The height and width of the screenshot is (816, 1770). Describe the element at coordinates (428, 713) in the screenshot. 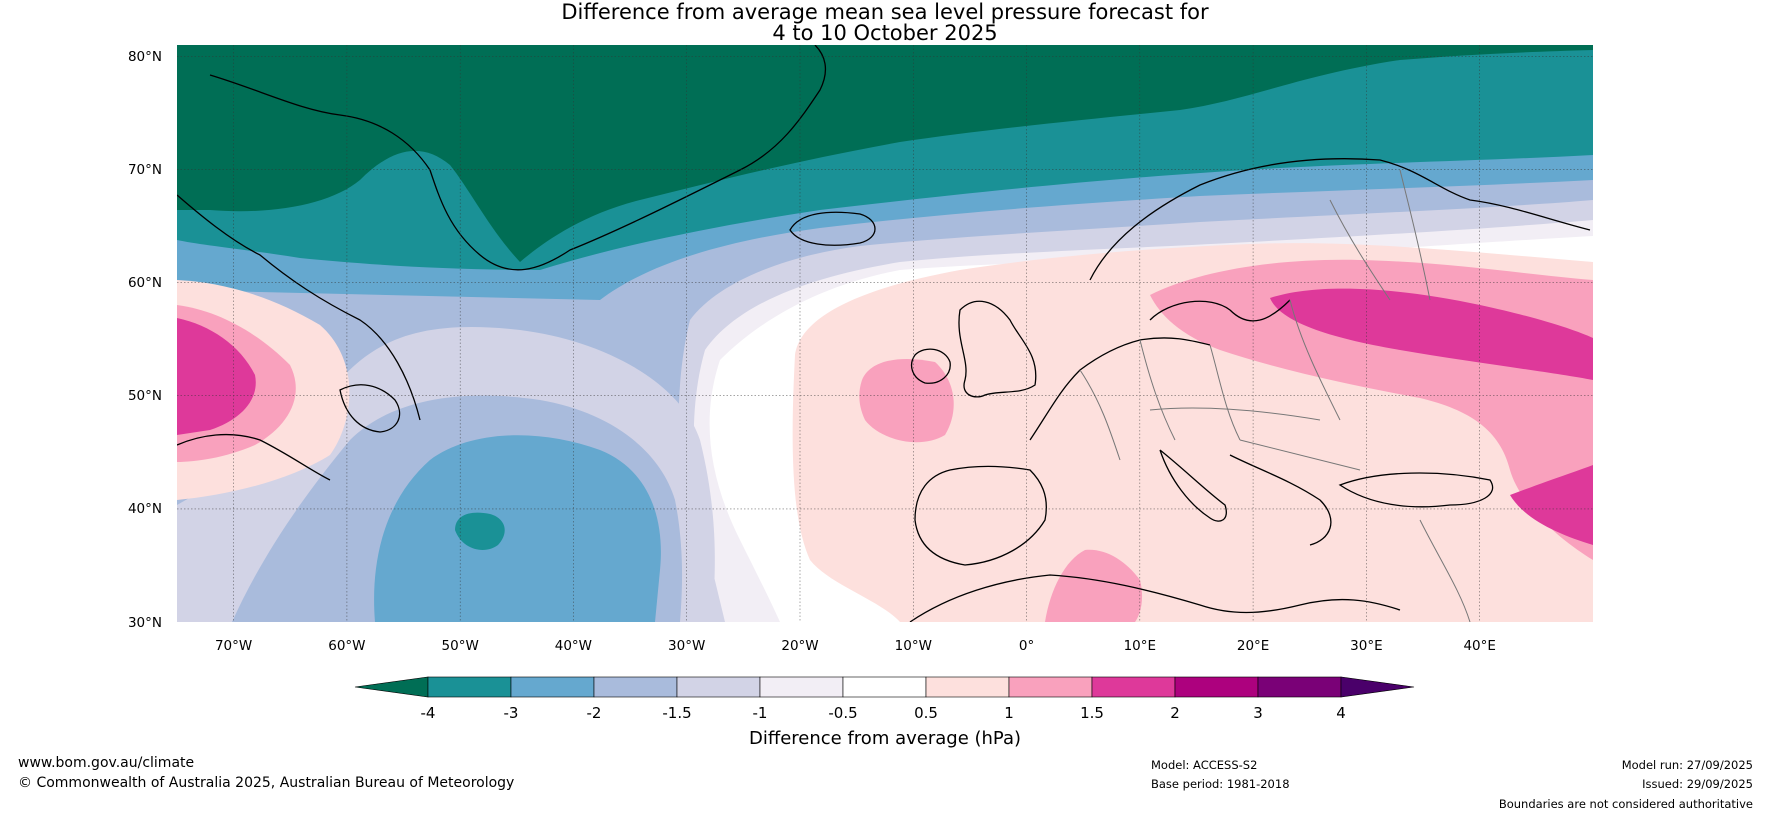

I see `colorbar-tick-label: -4` at that location.